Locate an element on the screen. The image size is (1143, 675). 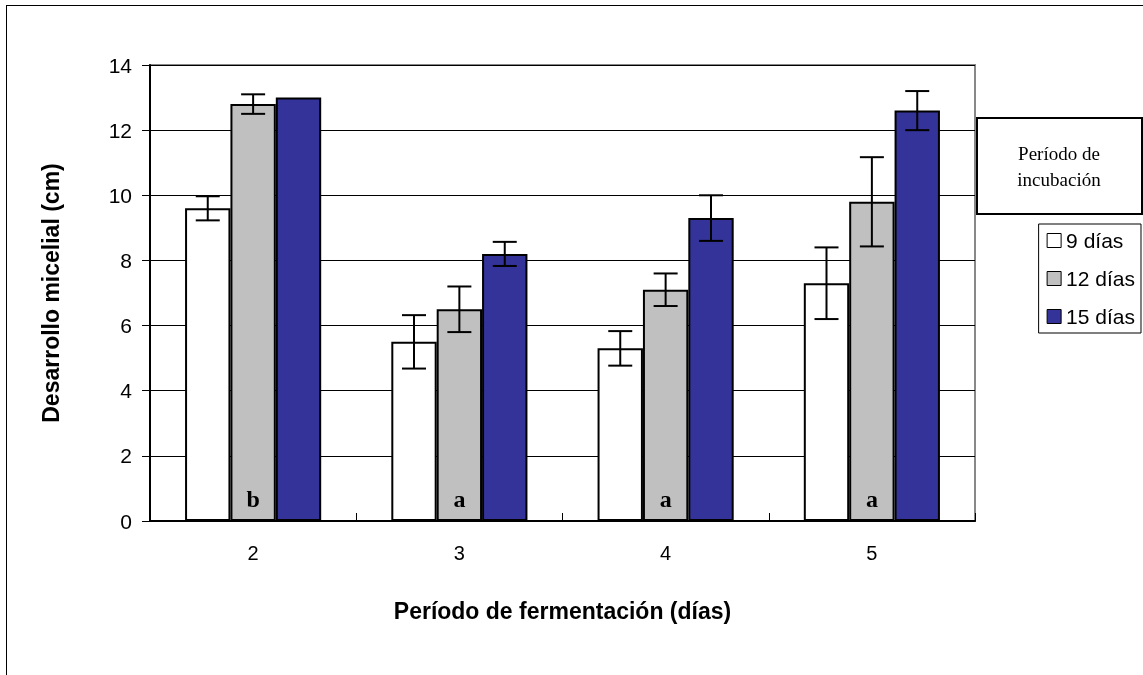
legend-label: 15 días is located at coordinates (1100, 316).